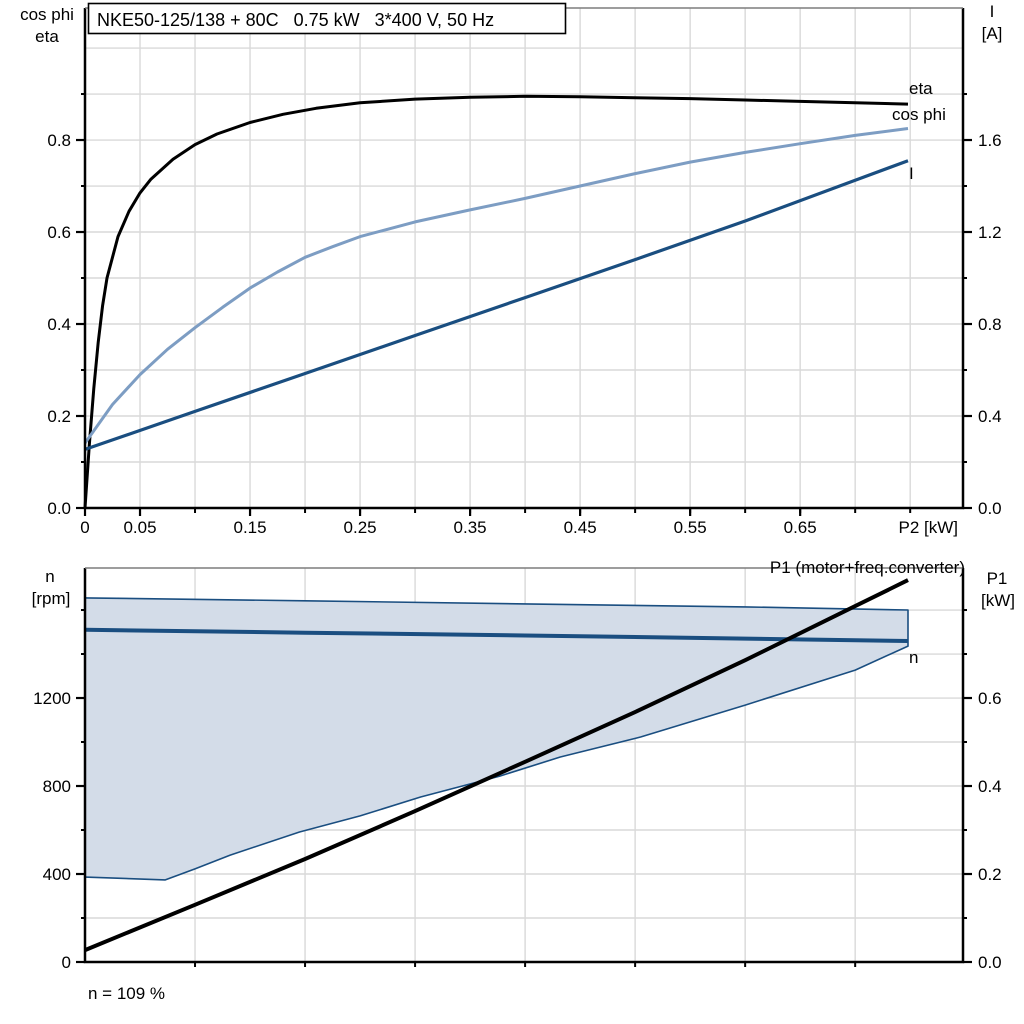 The image size is (1024, 1024). What do you see at coordinates (990, 140) in the screenshot?
I see `right-tick-label: 1.6` at bounding box center [990, 140].